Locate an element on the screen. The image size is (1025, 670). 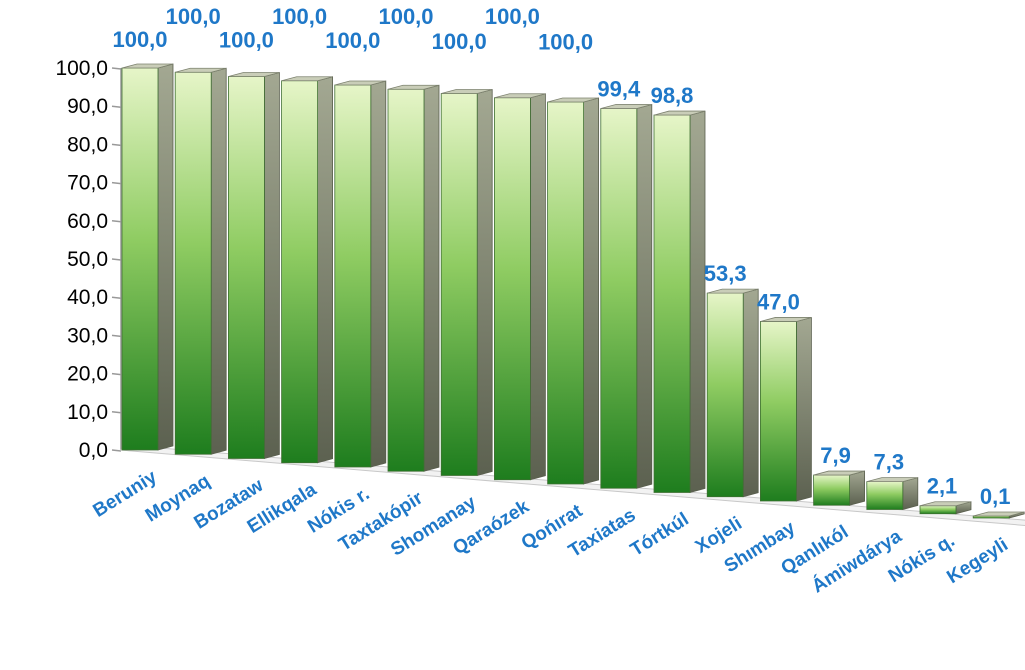
y-tick-label: 70,0 is located at coordinates (87, 183).